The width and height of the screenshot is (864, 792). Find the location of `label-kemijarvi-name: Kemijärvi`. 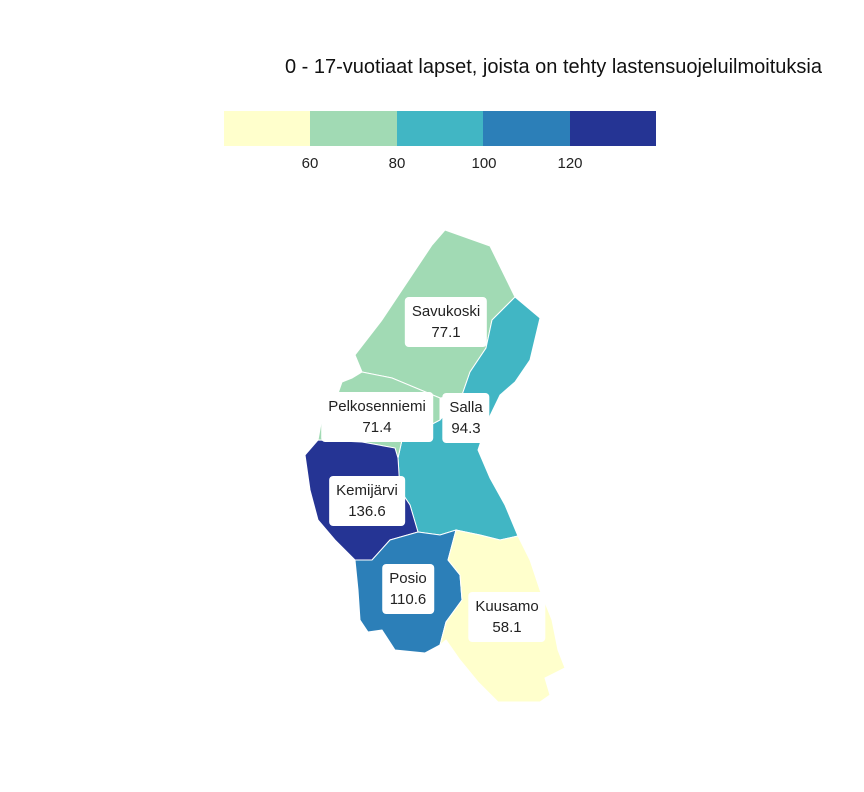

label-kemijarvi-name: Kemijärvi is located at coordinates (367, 490).